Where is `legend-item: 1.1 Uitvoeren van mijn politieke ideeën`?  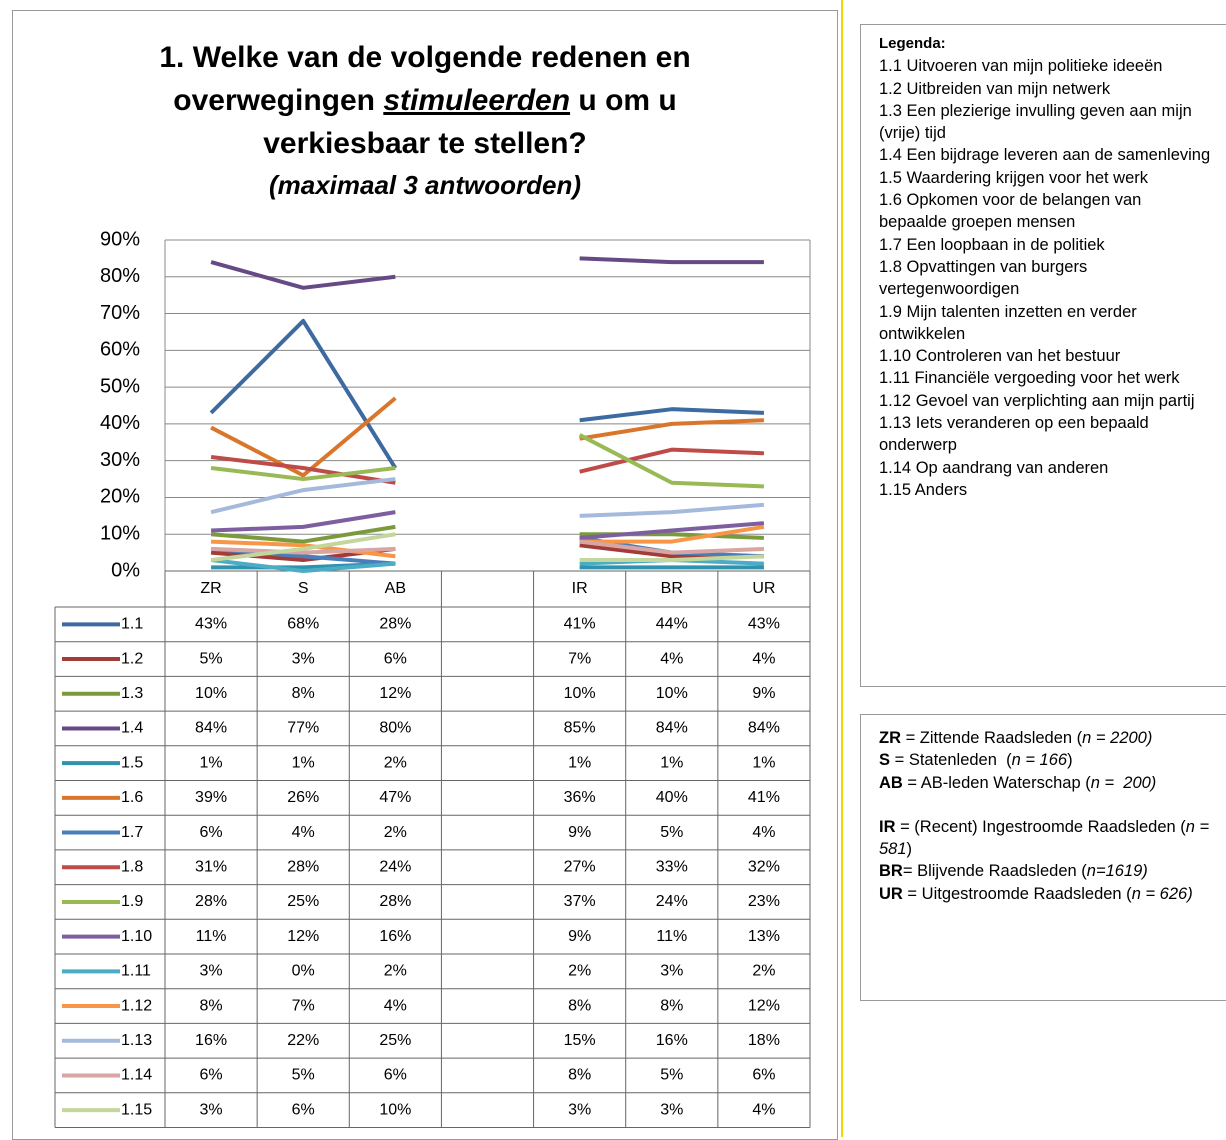
legend-item: 1.1 Uitvoeren van mijn politieke ideeën is located at coordinates (1021, 66).